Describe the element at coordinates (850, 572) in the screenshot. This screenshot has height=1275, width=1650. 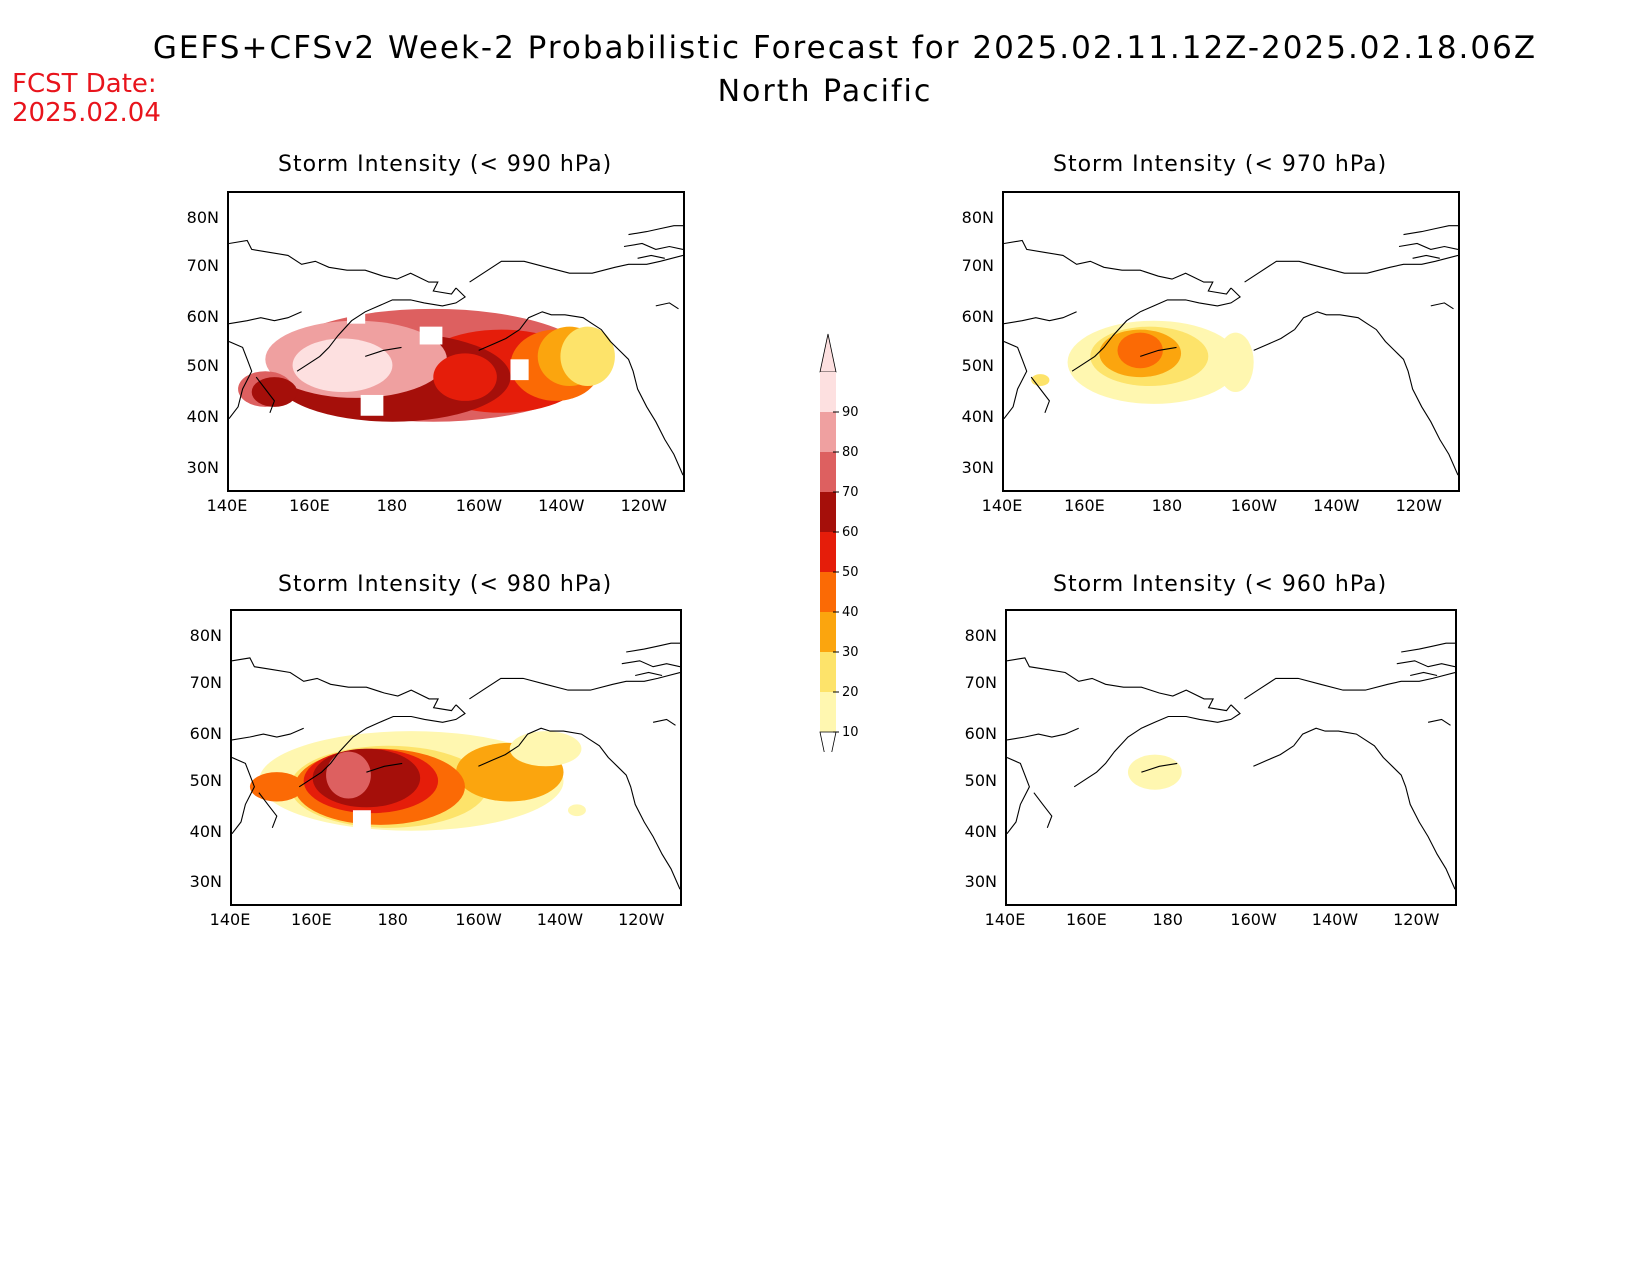
I see `colorbar-label: 50` at that location.